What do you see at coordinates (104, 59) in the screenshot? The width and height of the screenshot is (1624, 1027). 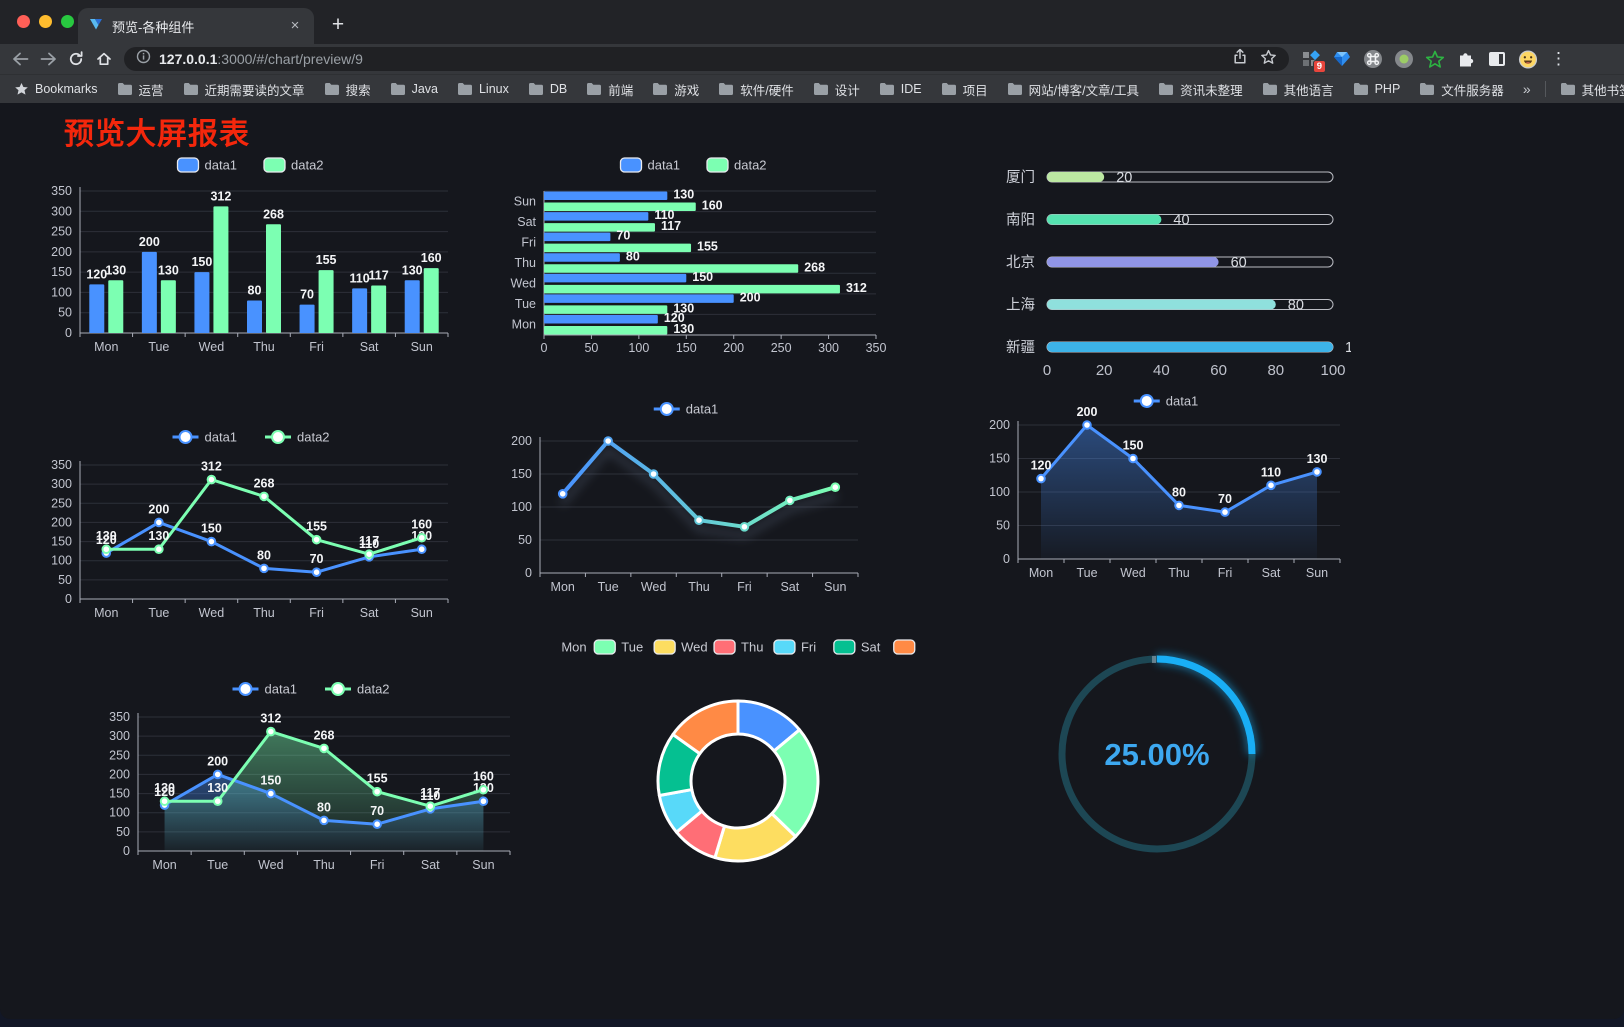 I see `home-icon` at bounding box center [104, 59].